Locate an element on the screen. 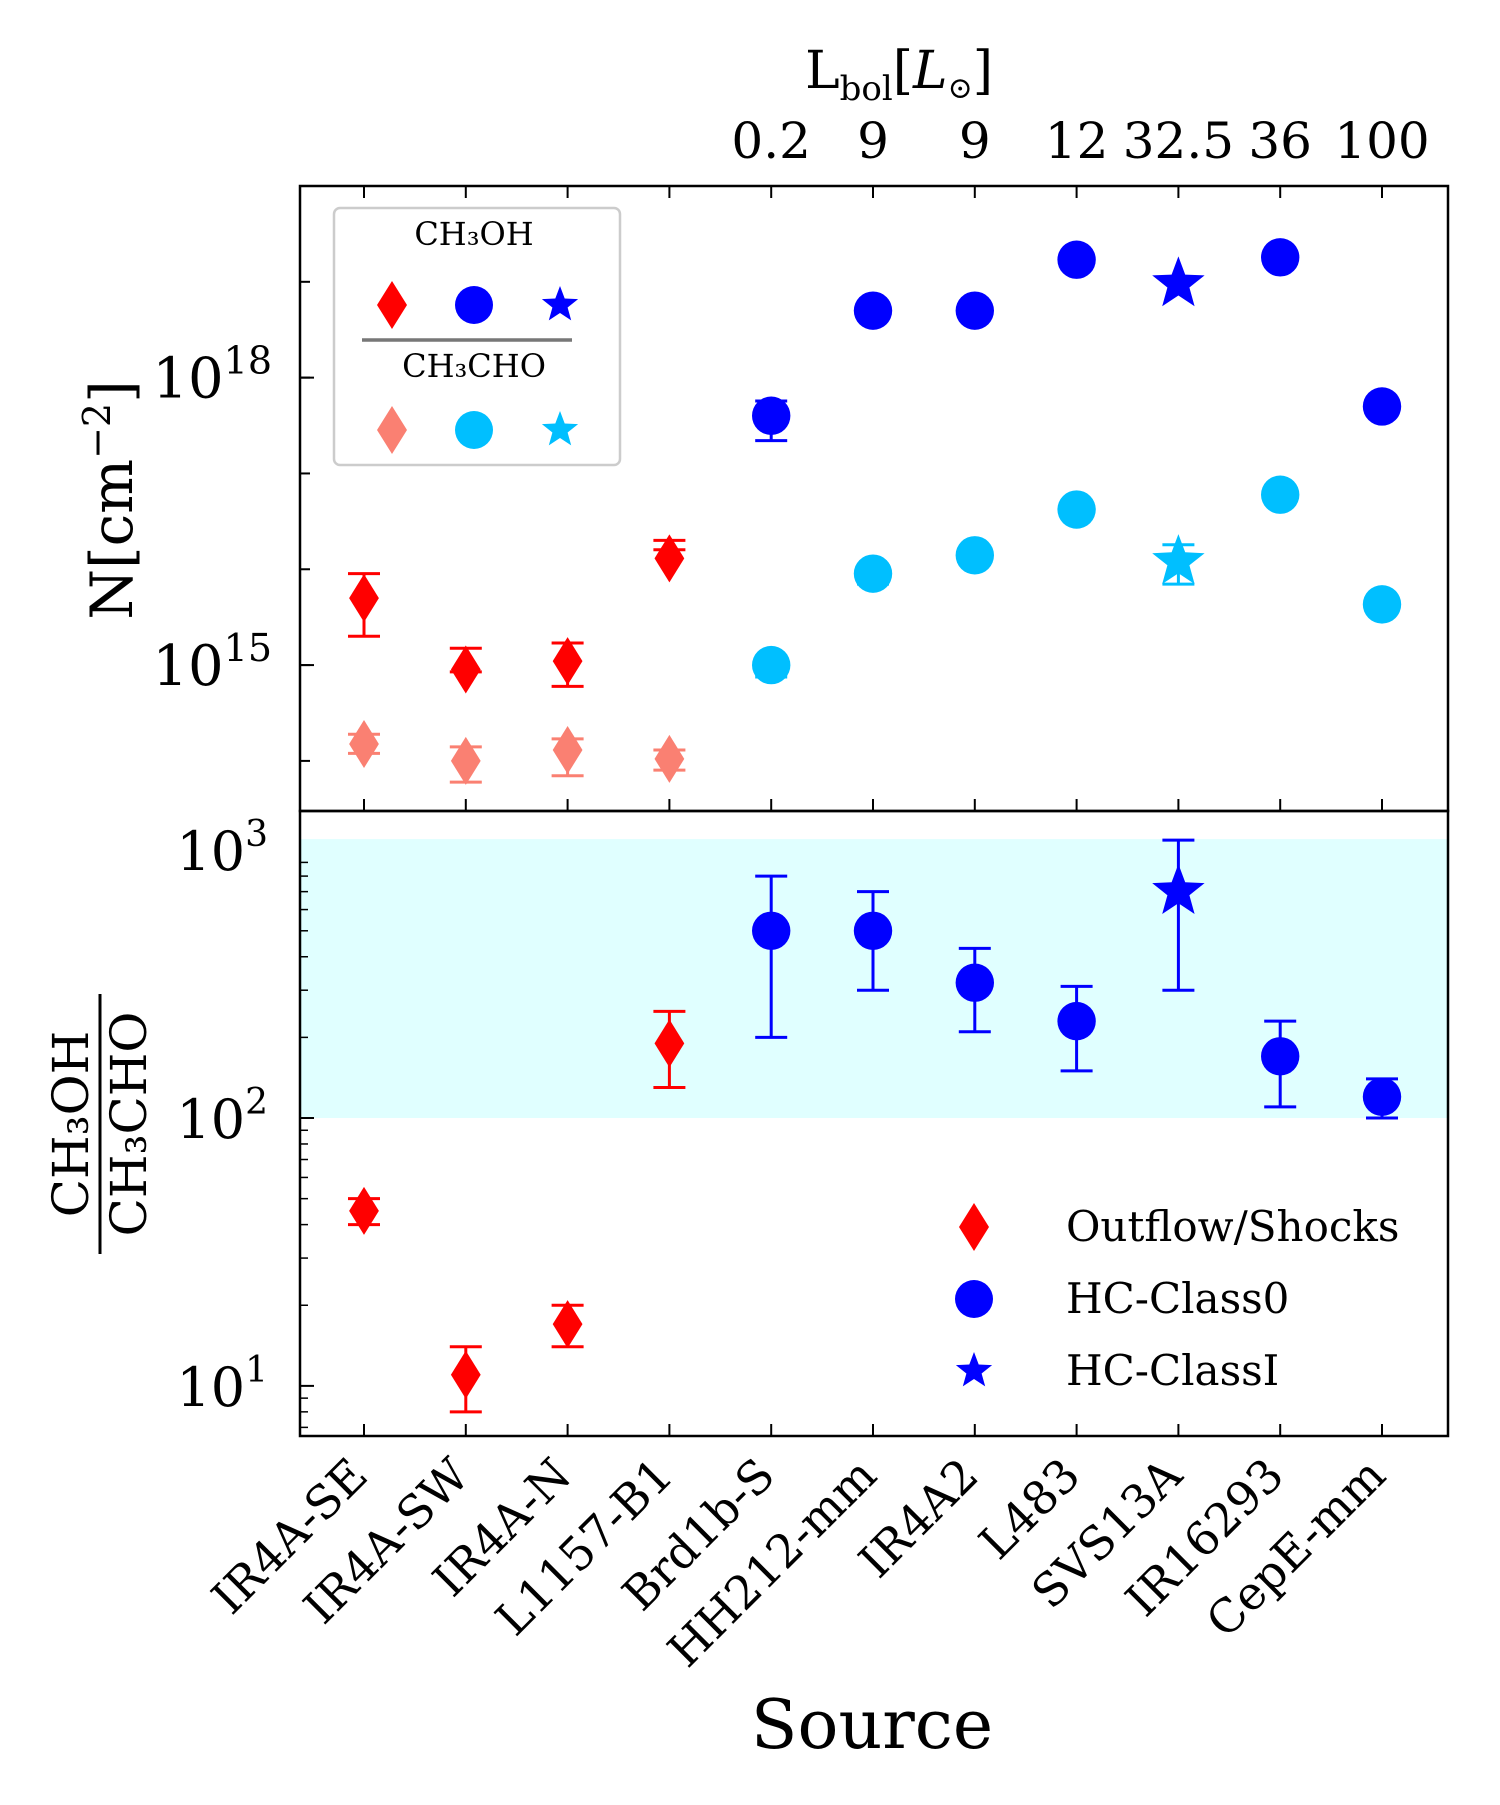  y-tick-label: 10¹ is located at coordinates (222, 1384).